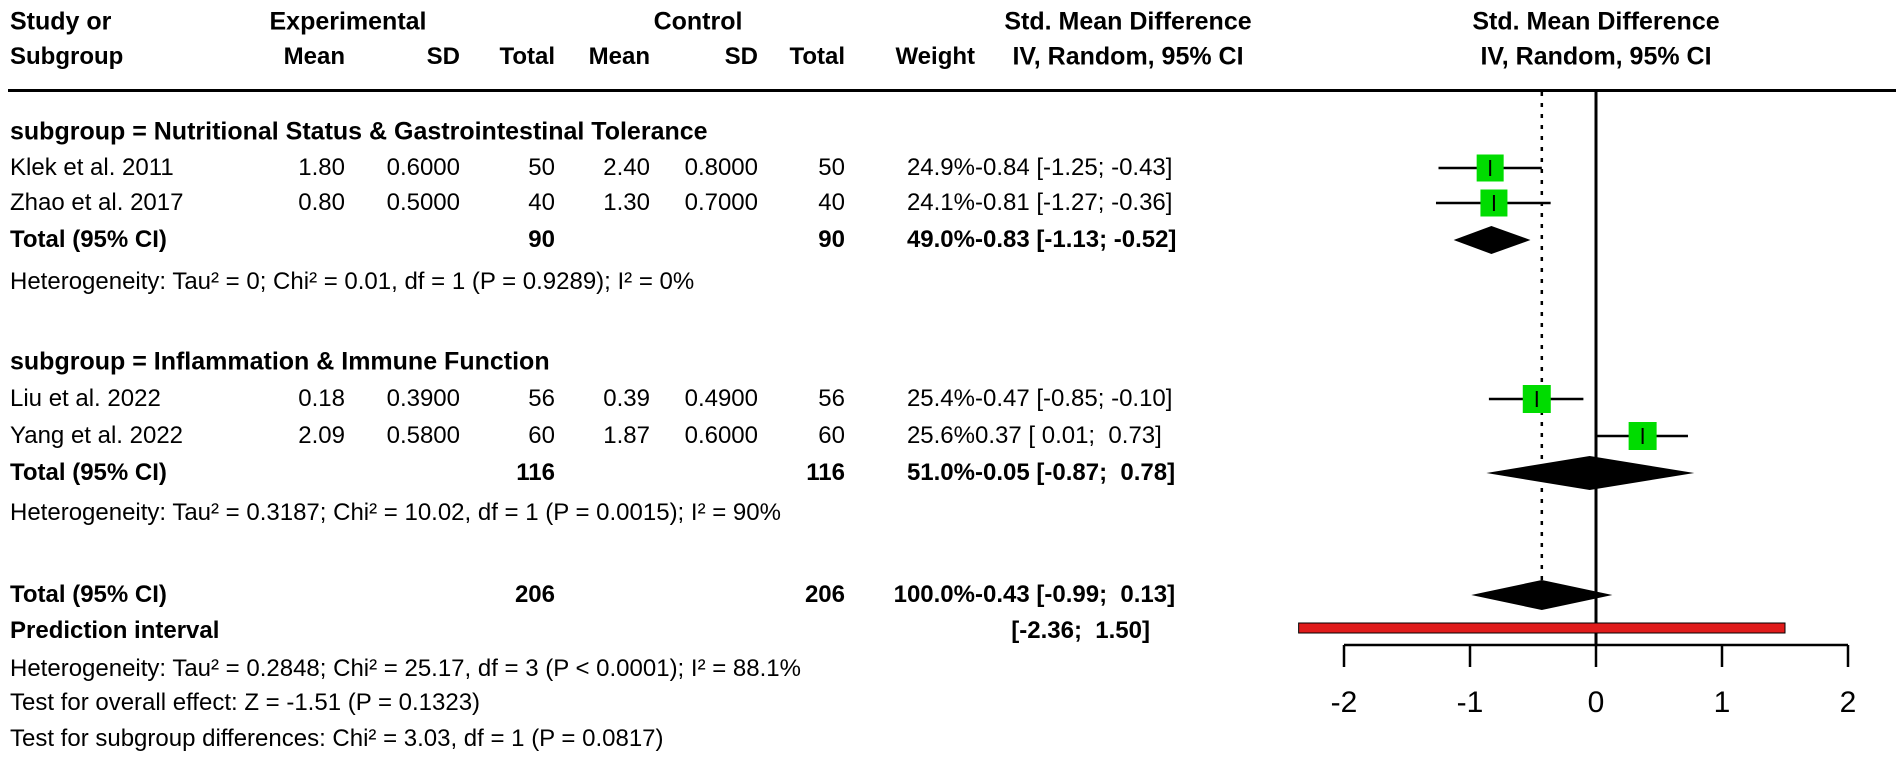  What do you see at coordinates (314, 56) in the screenshot?
I see `header-exp-mean: Mean` at bounding box center [314, 56].